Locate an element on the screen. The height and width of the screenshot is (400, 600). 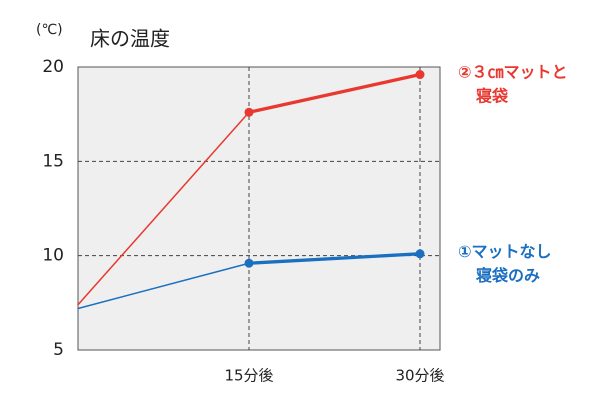
y-tick-label: 10 is located at coordinates (53, 256).